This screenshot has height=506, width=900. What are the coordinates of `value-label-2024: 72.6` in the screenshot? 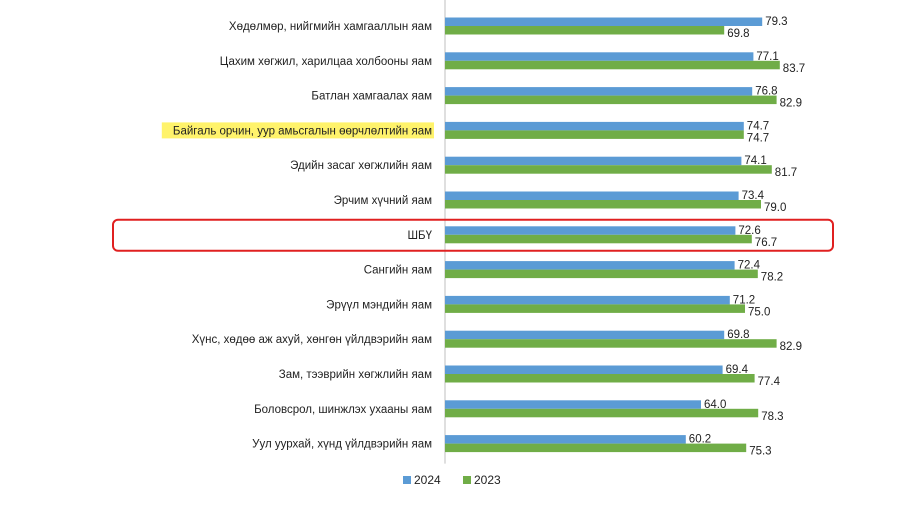 It's located at (749, 231).